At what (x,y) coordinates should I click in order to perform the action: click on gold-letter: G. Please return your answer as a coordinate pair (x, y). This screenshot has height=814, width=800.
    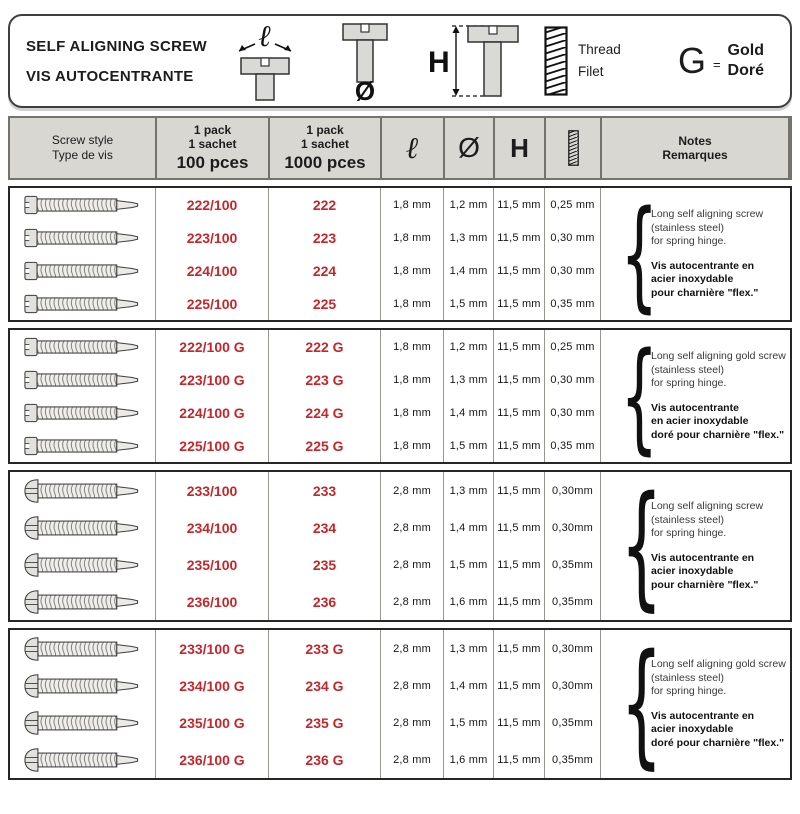
    Looking at the image, I should click on (691, 60).